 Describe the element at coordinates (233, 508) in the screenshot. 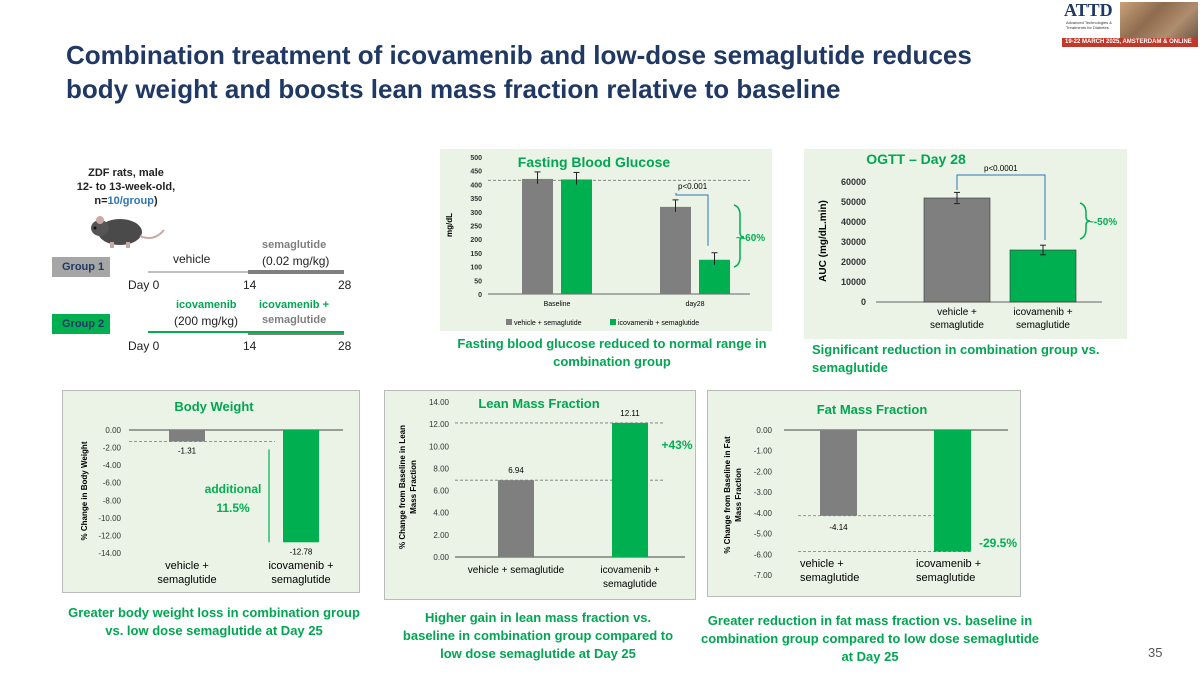

I see `change-label: 11.5%` at that location.